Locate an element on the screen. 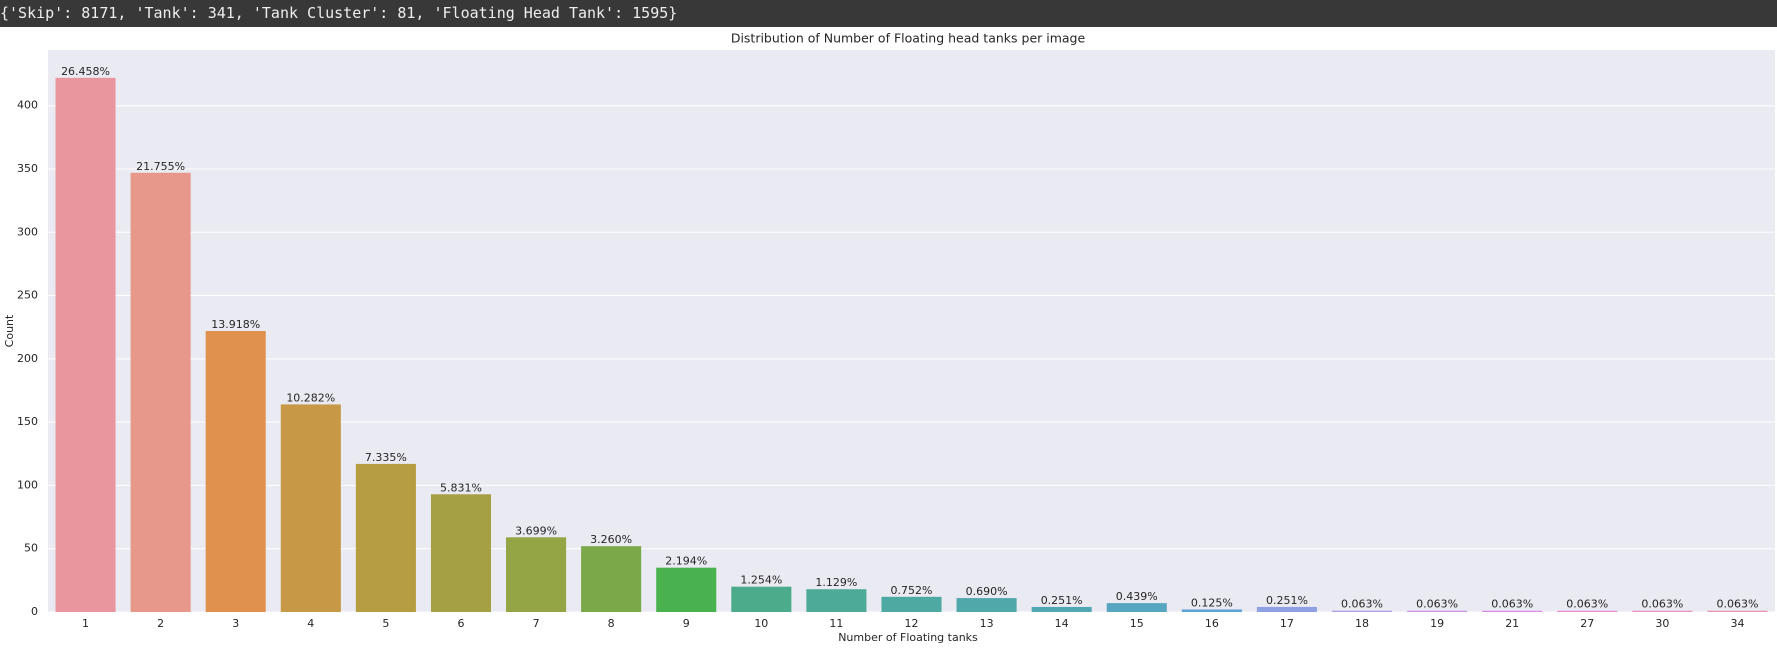 The image size is (1777, 648). x-tick-label: 6 is located at coordinates (460, 623).